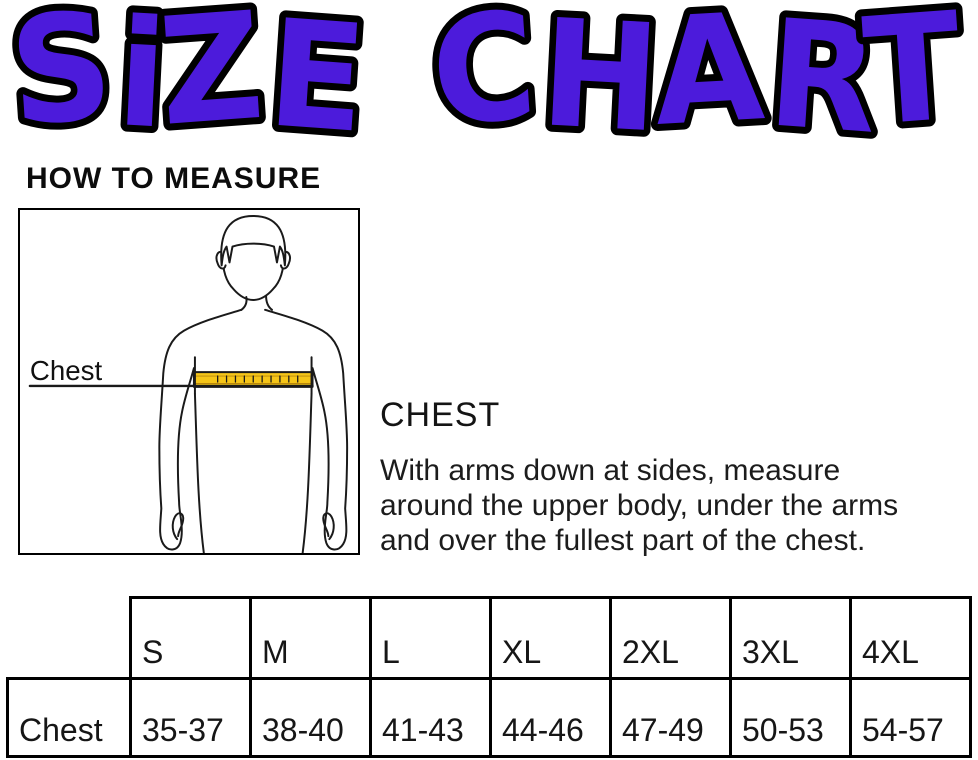 The height and width of the screenshot is (760, 978). I want to click on chest-heading: CHEST, so click(440, 415).